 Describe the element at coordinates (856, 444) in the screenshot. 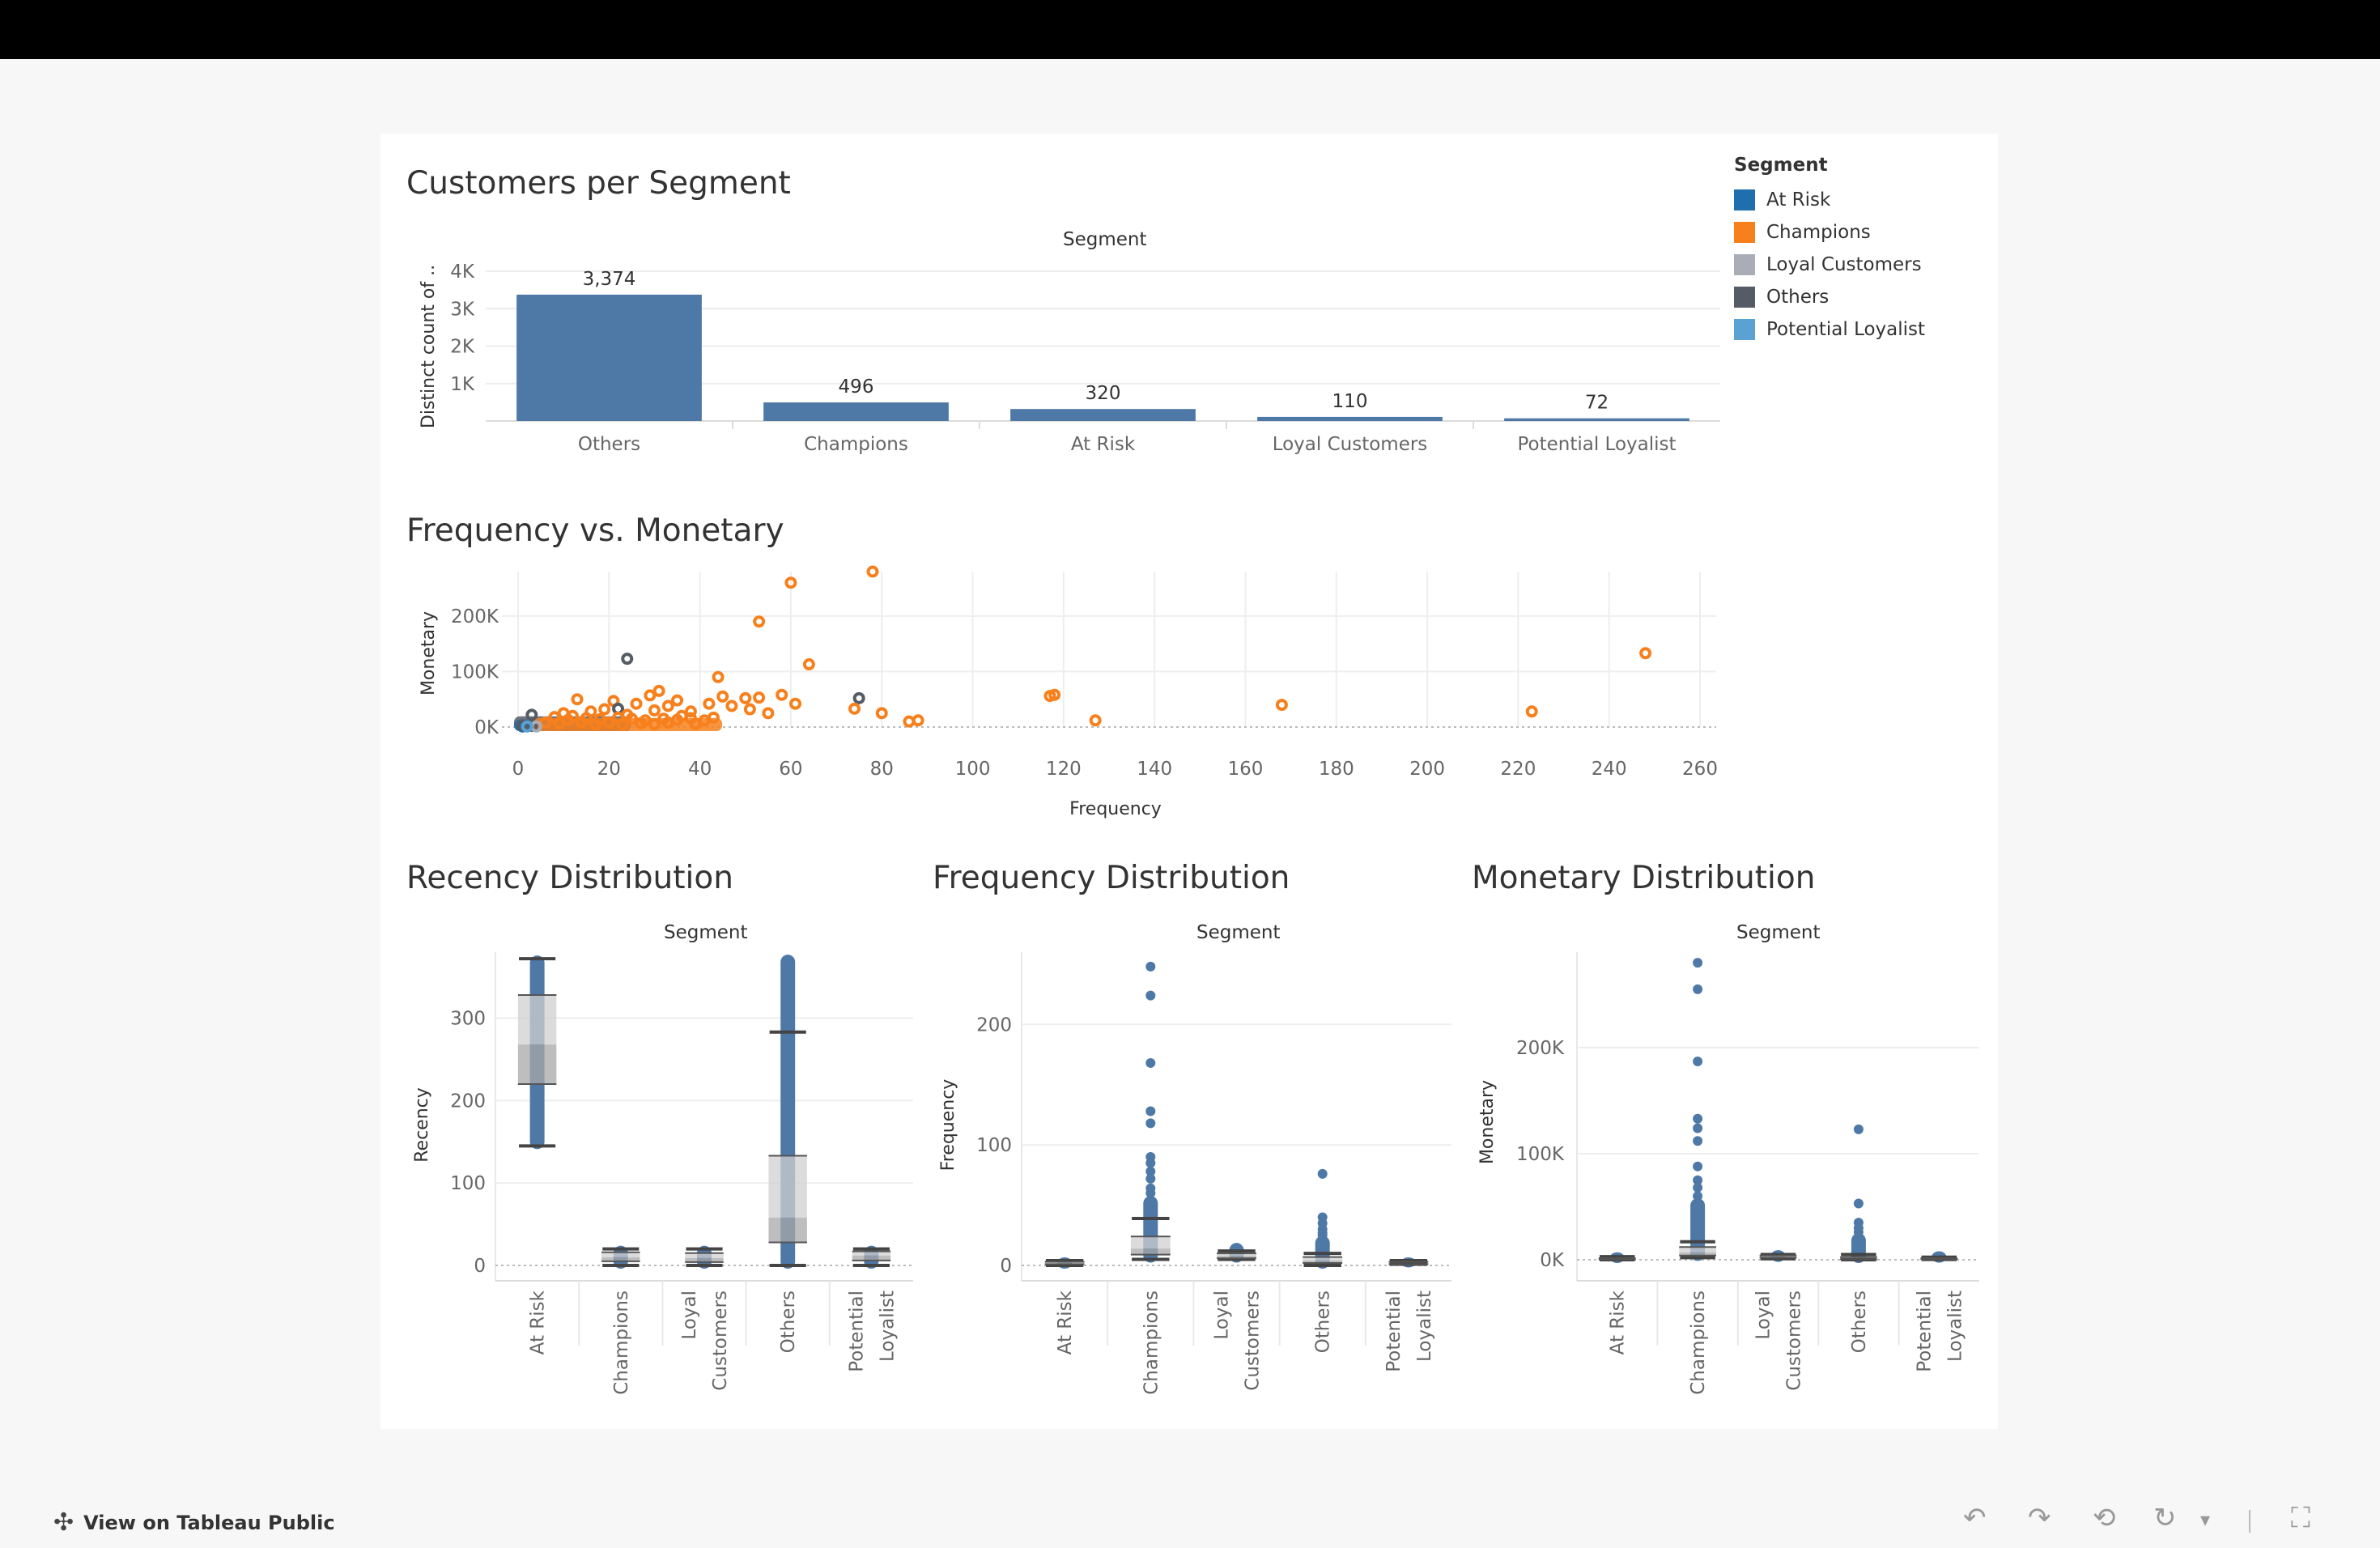

I see `bar-x-tick: Champions` at that location.